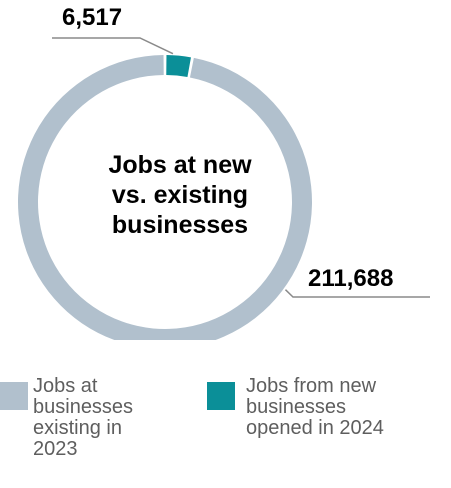 This screenshot has height=488, width=451. I want to click on chart-center-title: Jobs at new vs. existing businesses, so click(180, 195).